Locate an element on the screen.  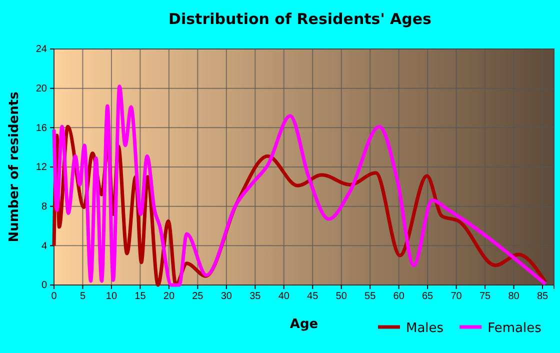
y-tick-label: 0 is located at coordinates (44, 286).